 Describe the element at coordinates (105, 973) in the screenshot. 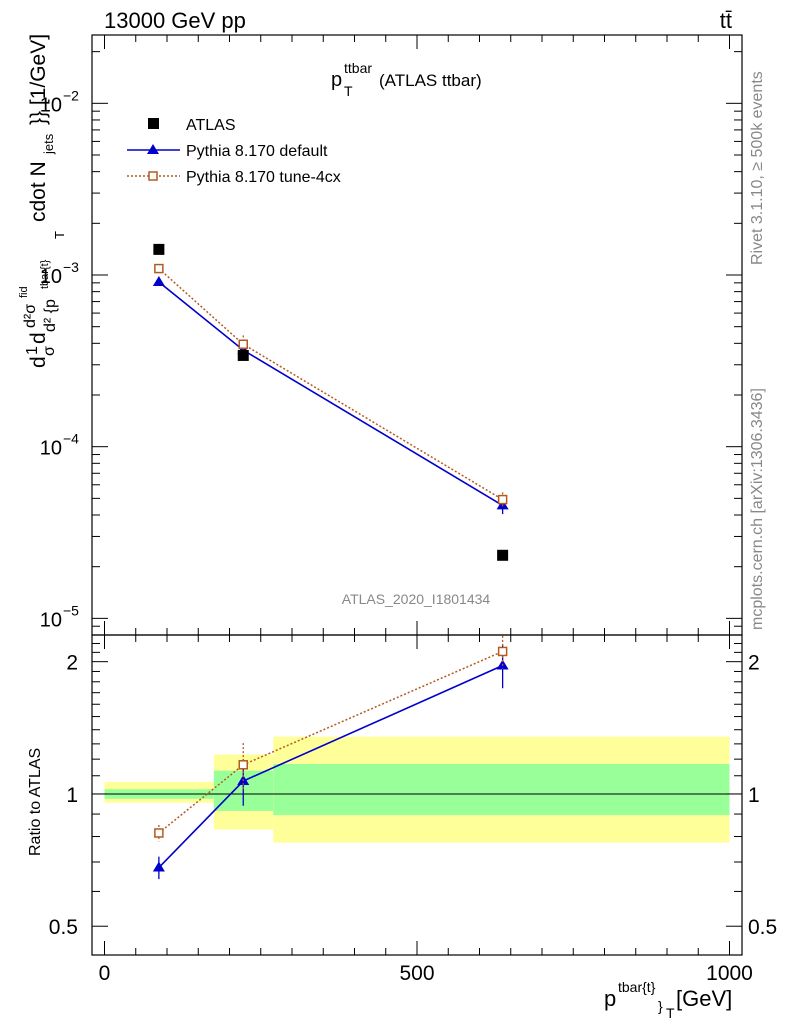

I see `x-tick-label: 0` at that location.